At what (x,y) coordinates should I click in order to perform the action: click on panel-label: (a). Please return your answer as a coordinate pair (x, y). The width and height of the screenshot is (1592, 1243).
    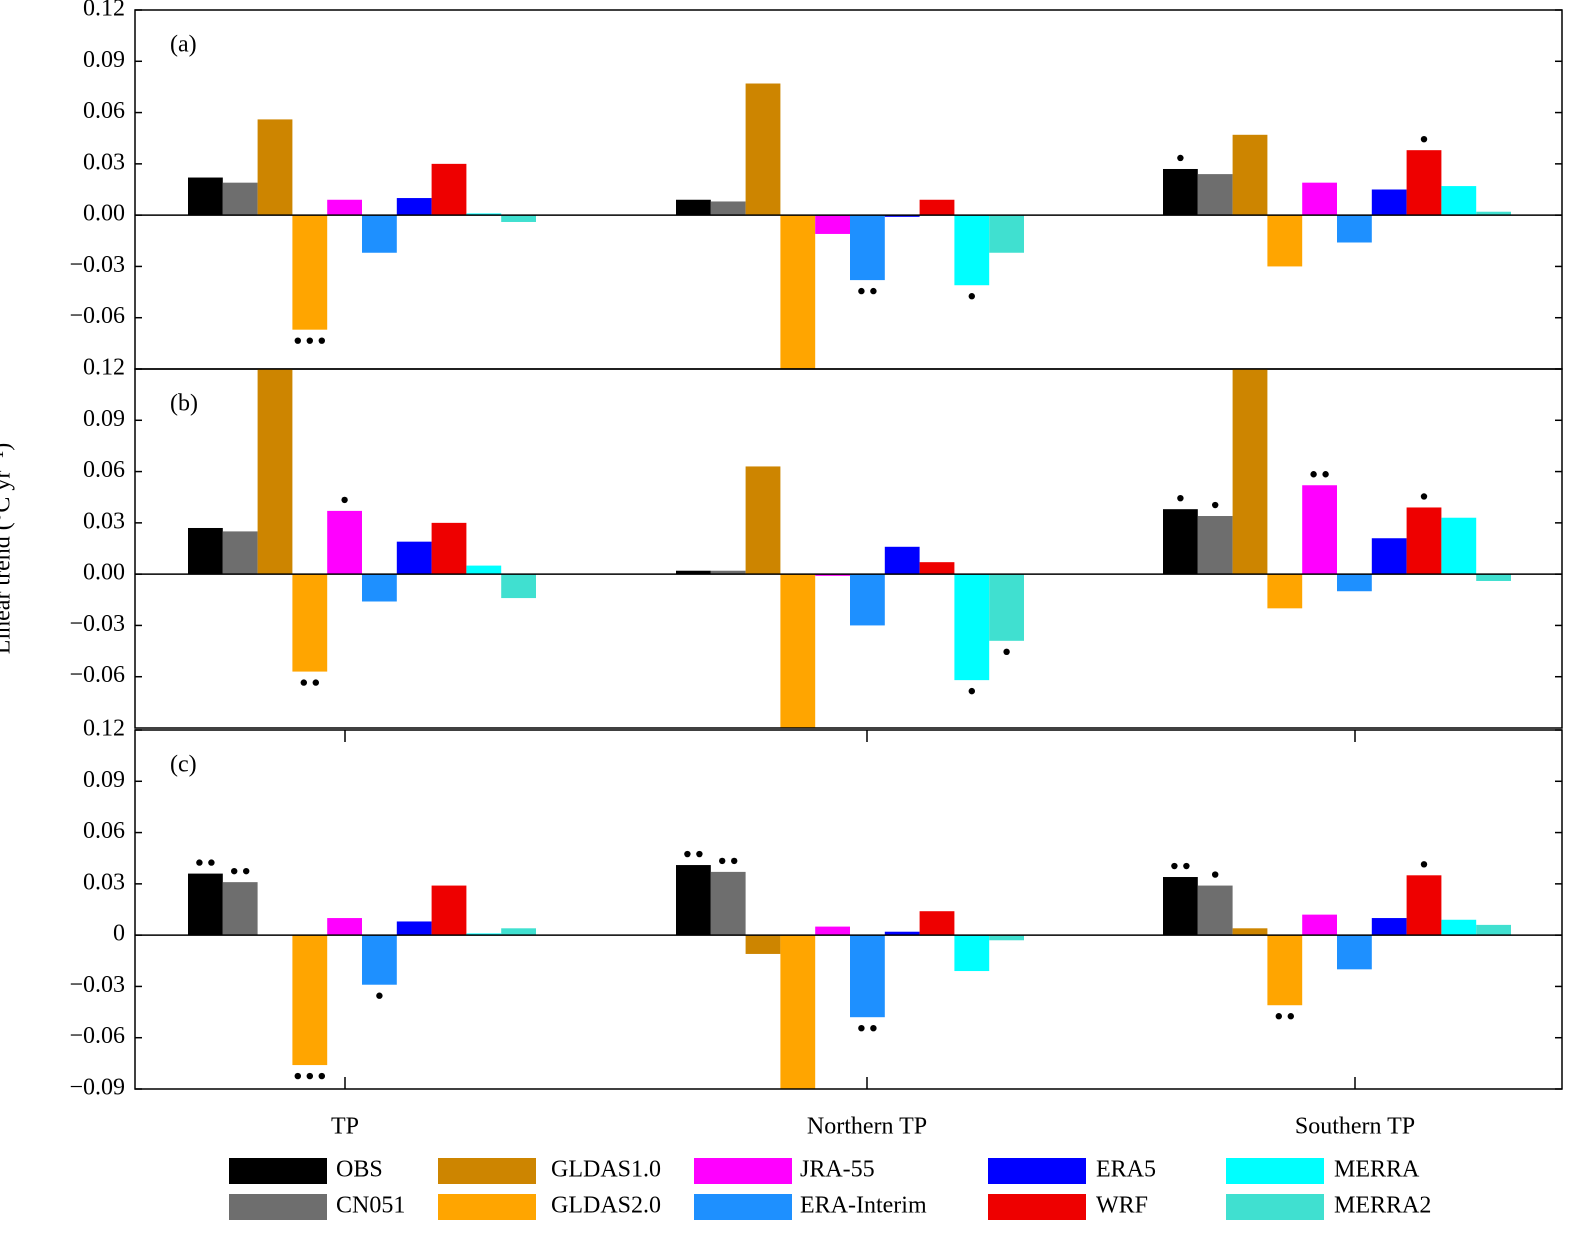
    Looking at the image, I should click on (183, 45).